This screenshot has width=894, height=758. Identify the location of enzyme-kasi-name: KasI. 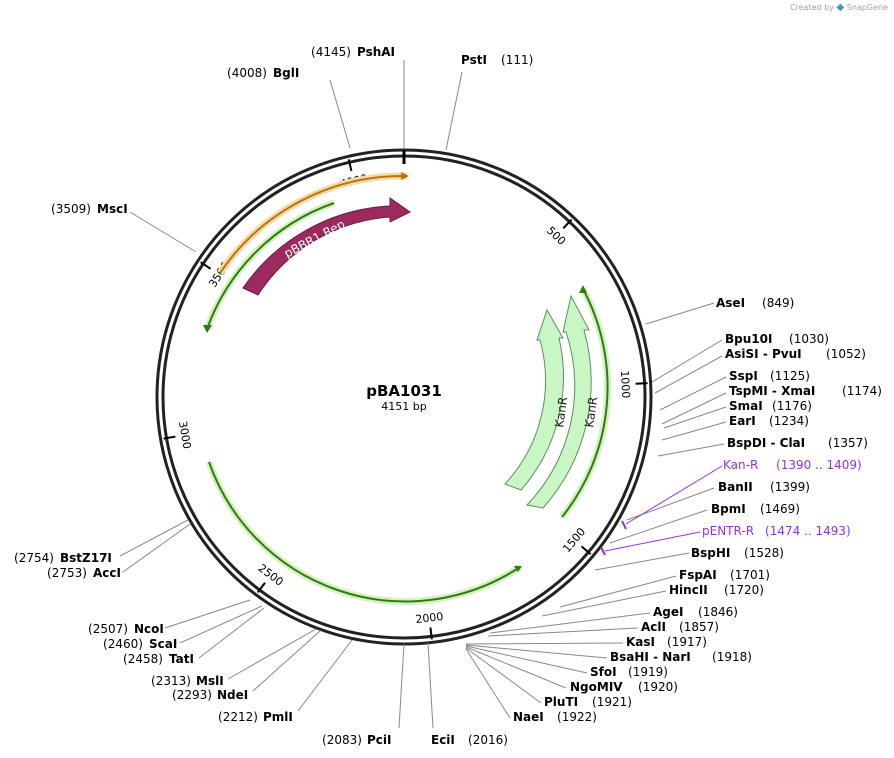
(640, 642).